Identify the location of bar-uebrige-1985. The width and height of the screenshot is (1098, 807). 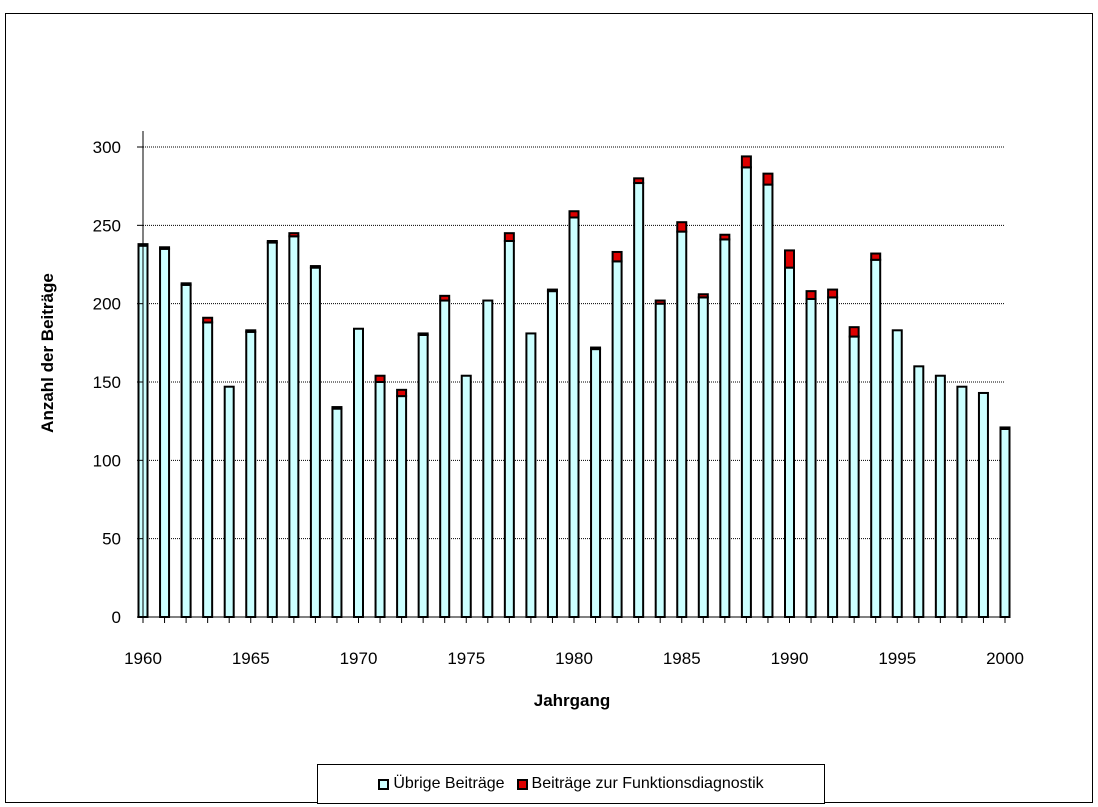
(681, 424).